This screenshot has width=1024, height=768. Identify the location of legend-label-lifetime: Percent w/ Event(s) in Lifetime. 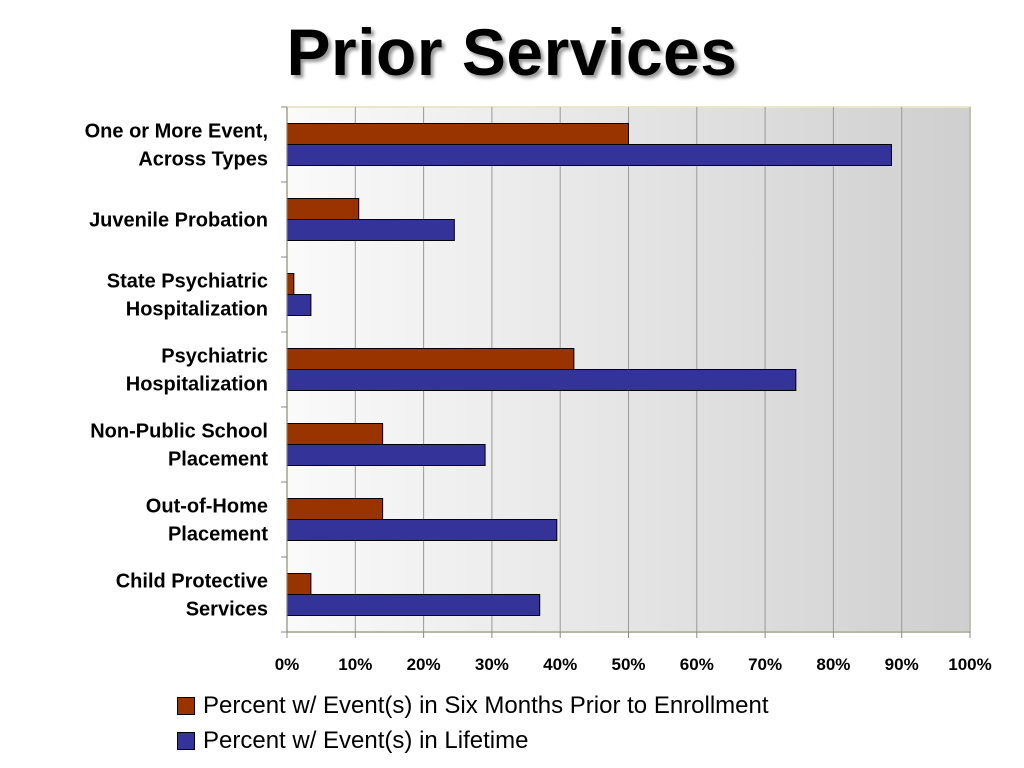
(366, 740).